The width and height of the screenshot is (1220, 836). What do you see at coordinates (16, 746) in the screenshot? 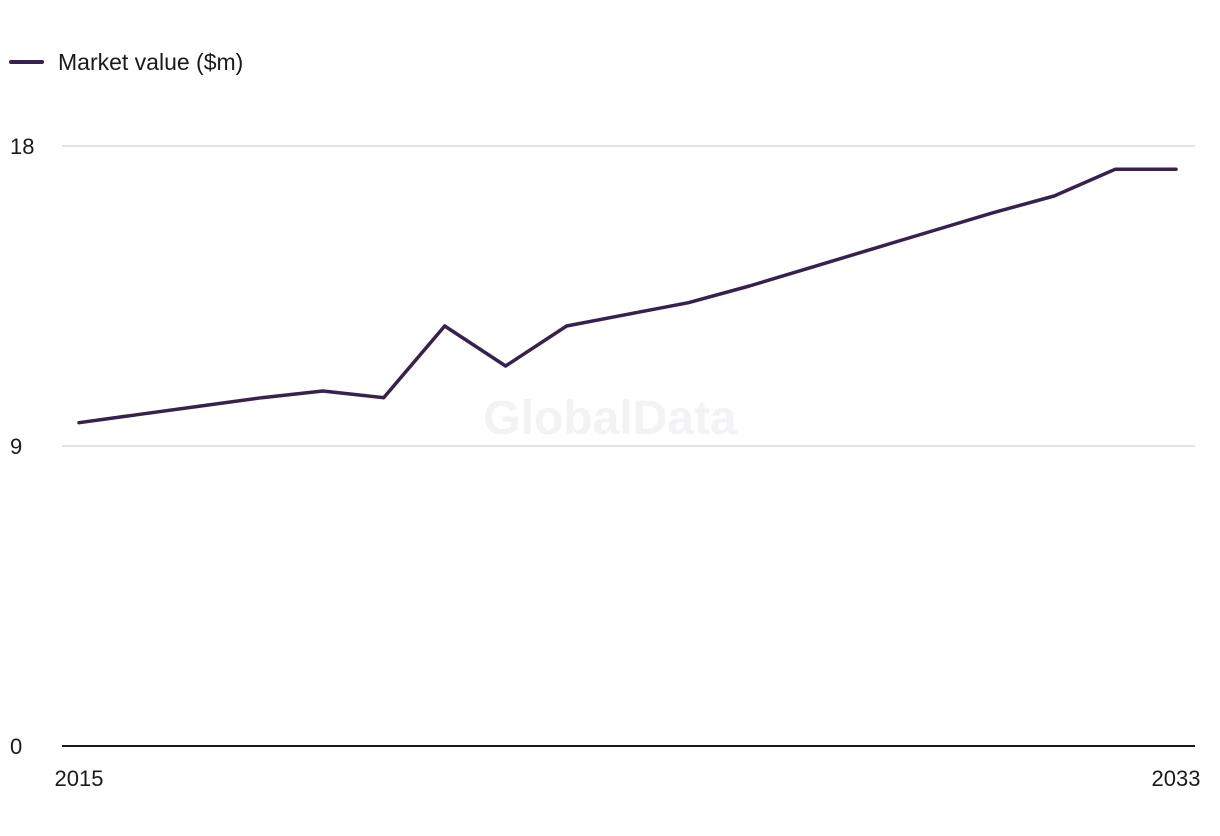
I see `y-tick-label: 0` at bounding box center [16, 746].